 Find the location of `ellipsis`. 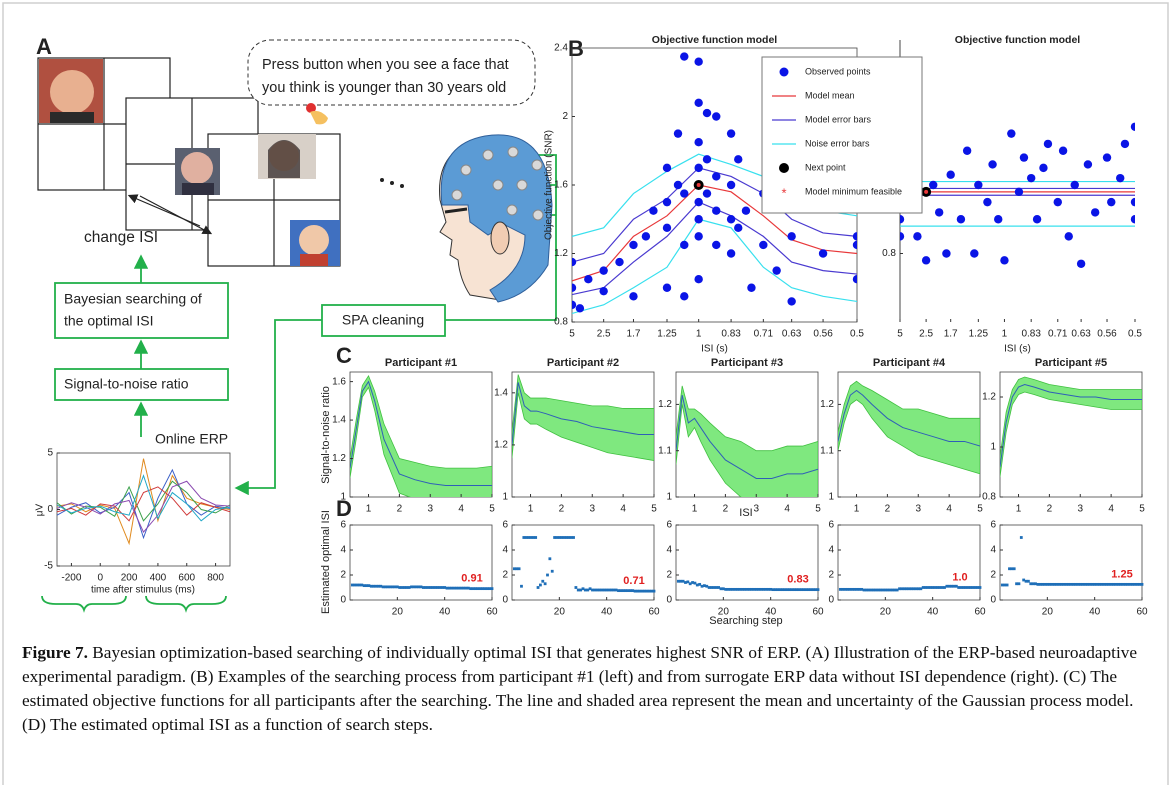

ellipsis is located at coordinates (392, 183).